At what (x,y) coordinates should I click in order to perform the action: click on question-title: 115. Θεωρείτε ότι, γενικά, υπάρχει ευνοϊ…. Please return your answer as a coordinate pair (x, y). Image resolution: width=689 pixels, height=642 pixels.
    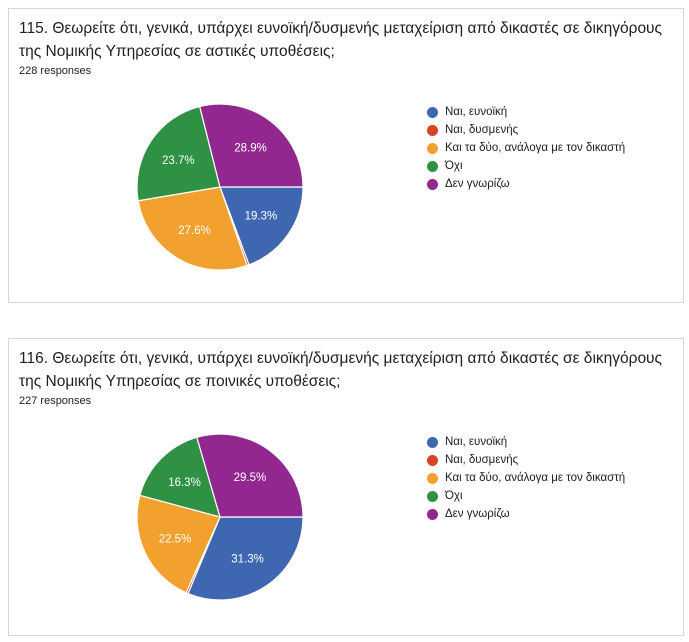
    Looking at the image, I should click on (341, 40).